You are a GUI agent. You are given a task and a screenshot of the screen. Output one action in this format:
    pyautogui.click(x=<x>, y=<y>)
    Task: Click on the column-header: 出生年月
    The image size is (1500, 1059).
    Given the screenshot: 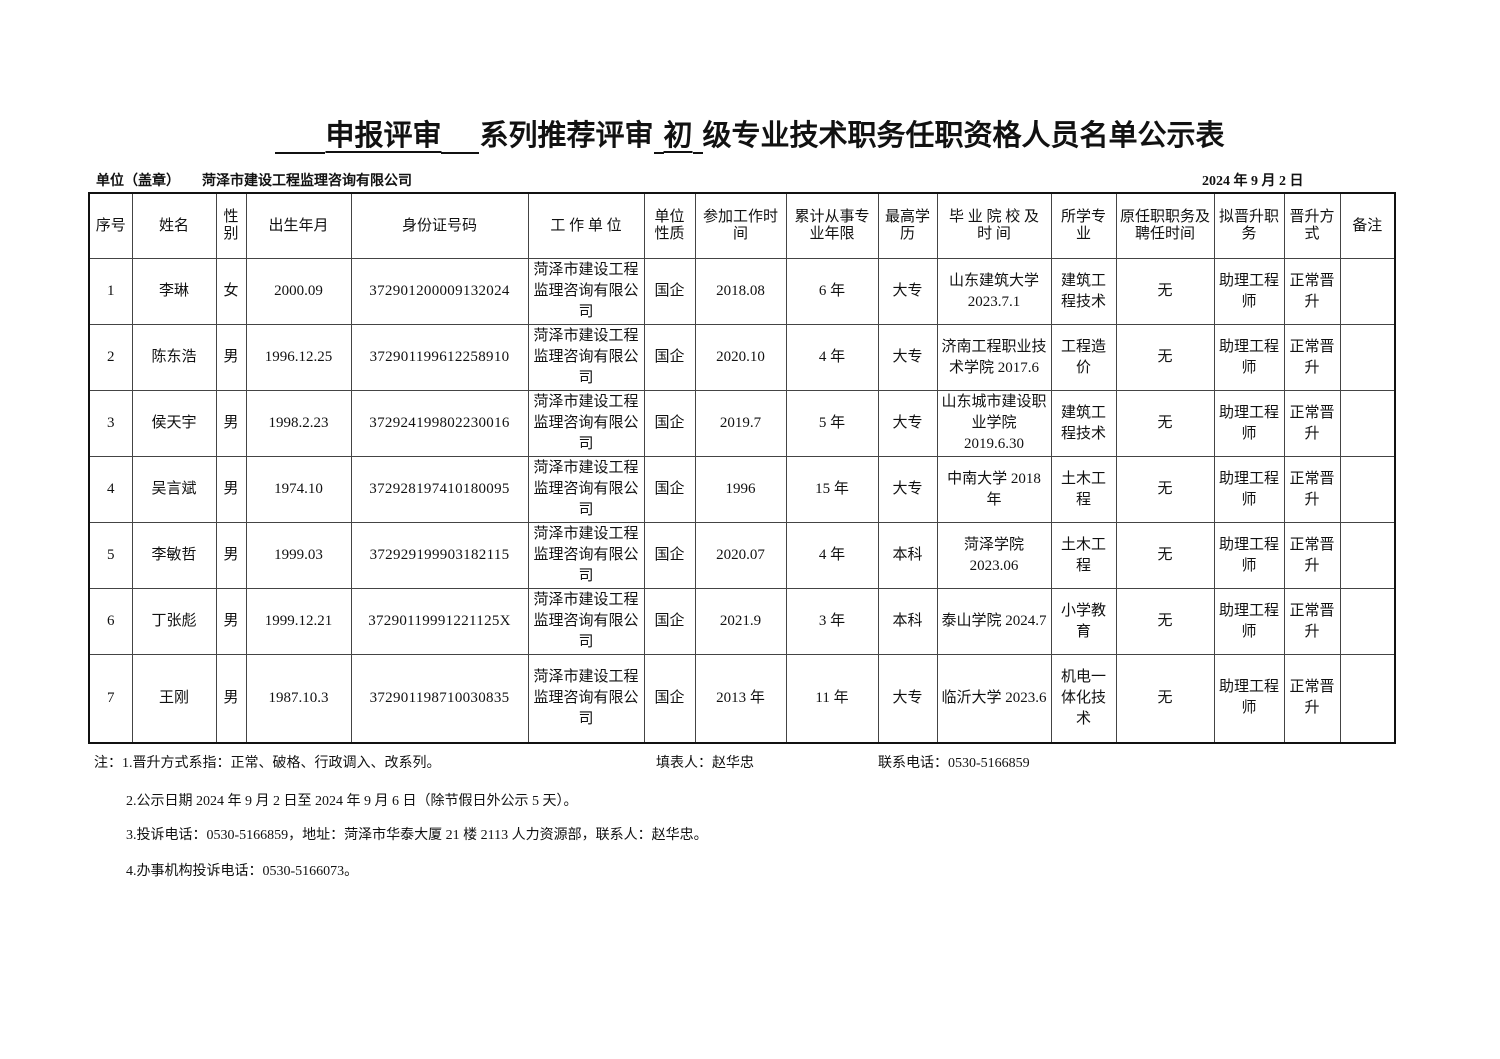 What is the action you would take?
    pyautogui.click(x=298, y=225)
    